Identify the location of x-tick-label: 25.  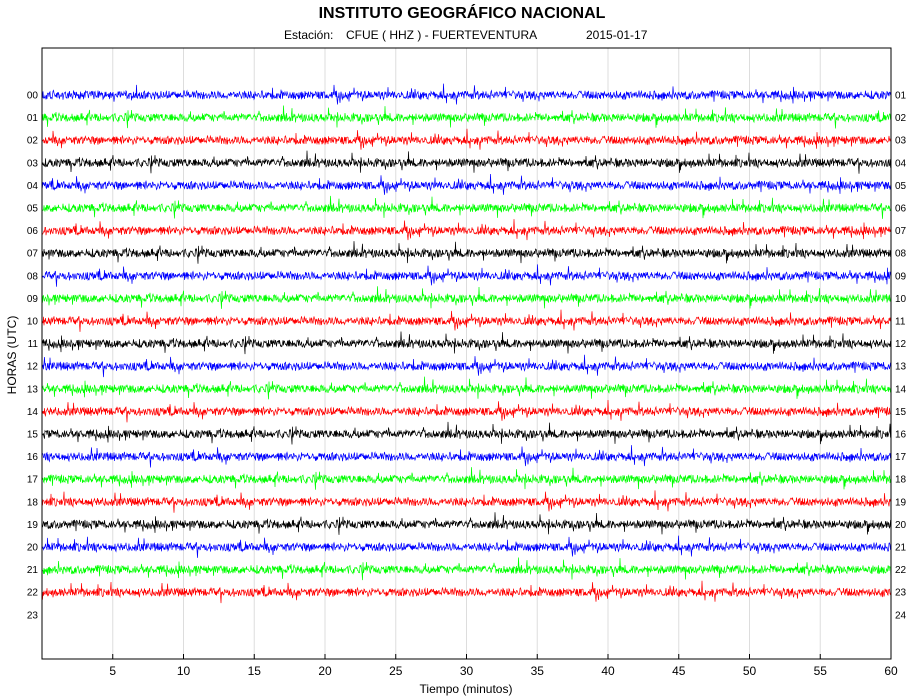
(396, 671).